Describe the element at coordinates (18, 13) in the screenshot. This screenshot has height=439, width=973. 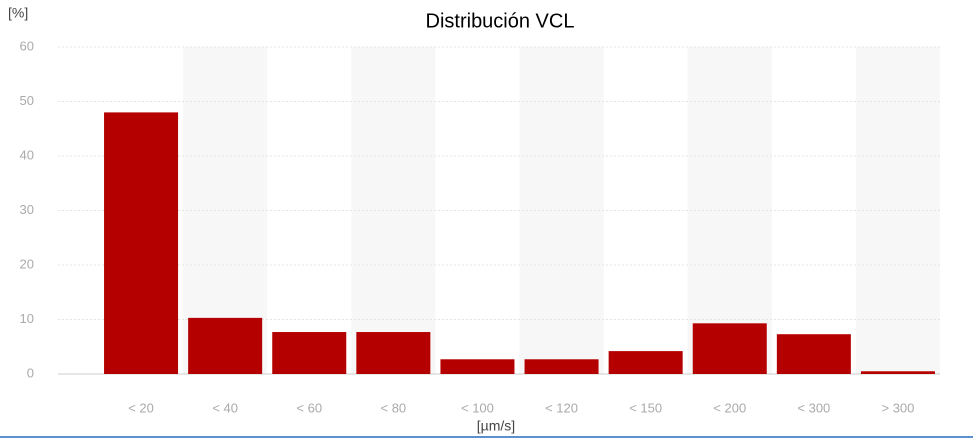
I see `y-axis-label: [%]` at that location.